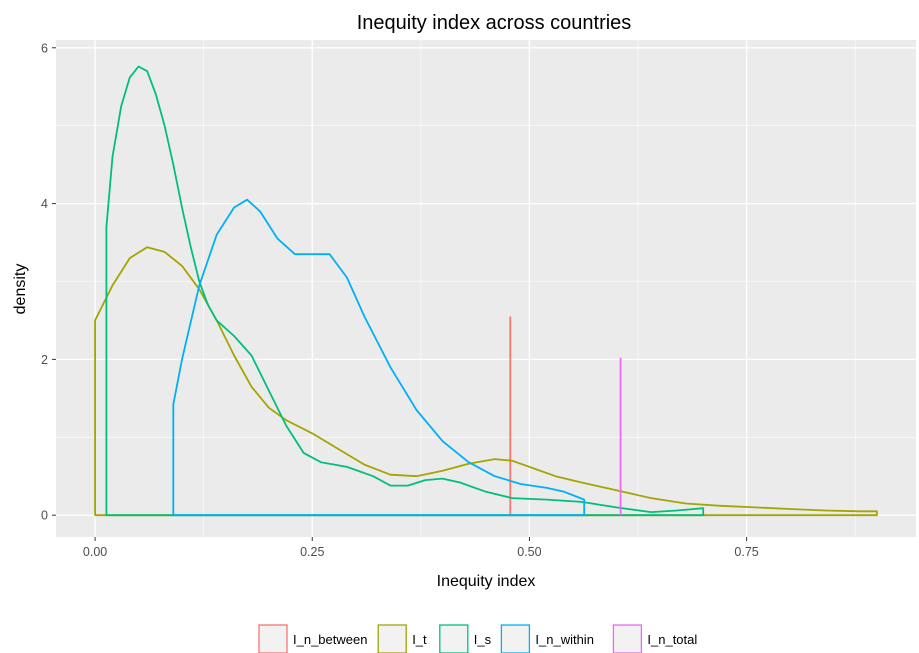 The image size is (919, 653). What do you see at coordinates (44, 204) in the screenshot?
I see `y-tick-label: 4` at bounding box center [44, 204].